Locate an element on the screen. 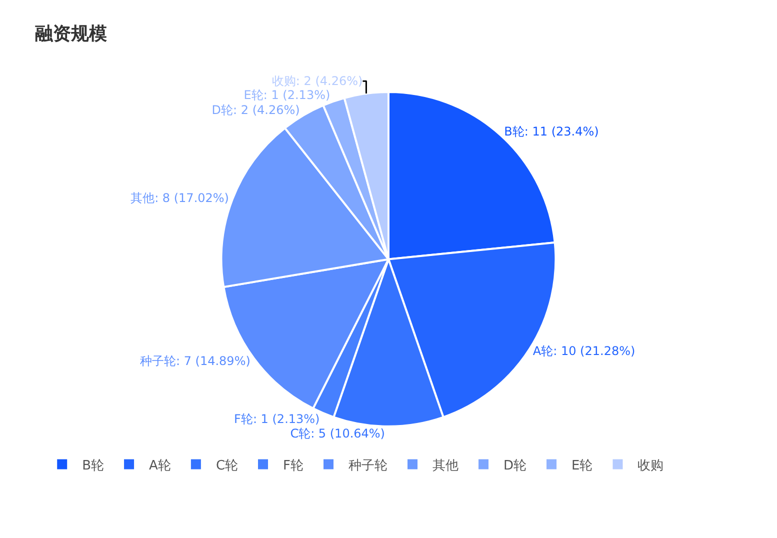  legend-label: A轮 is located at coordinates (160, 466).